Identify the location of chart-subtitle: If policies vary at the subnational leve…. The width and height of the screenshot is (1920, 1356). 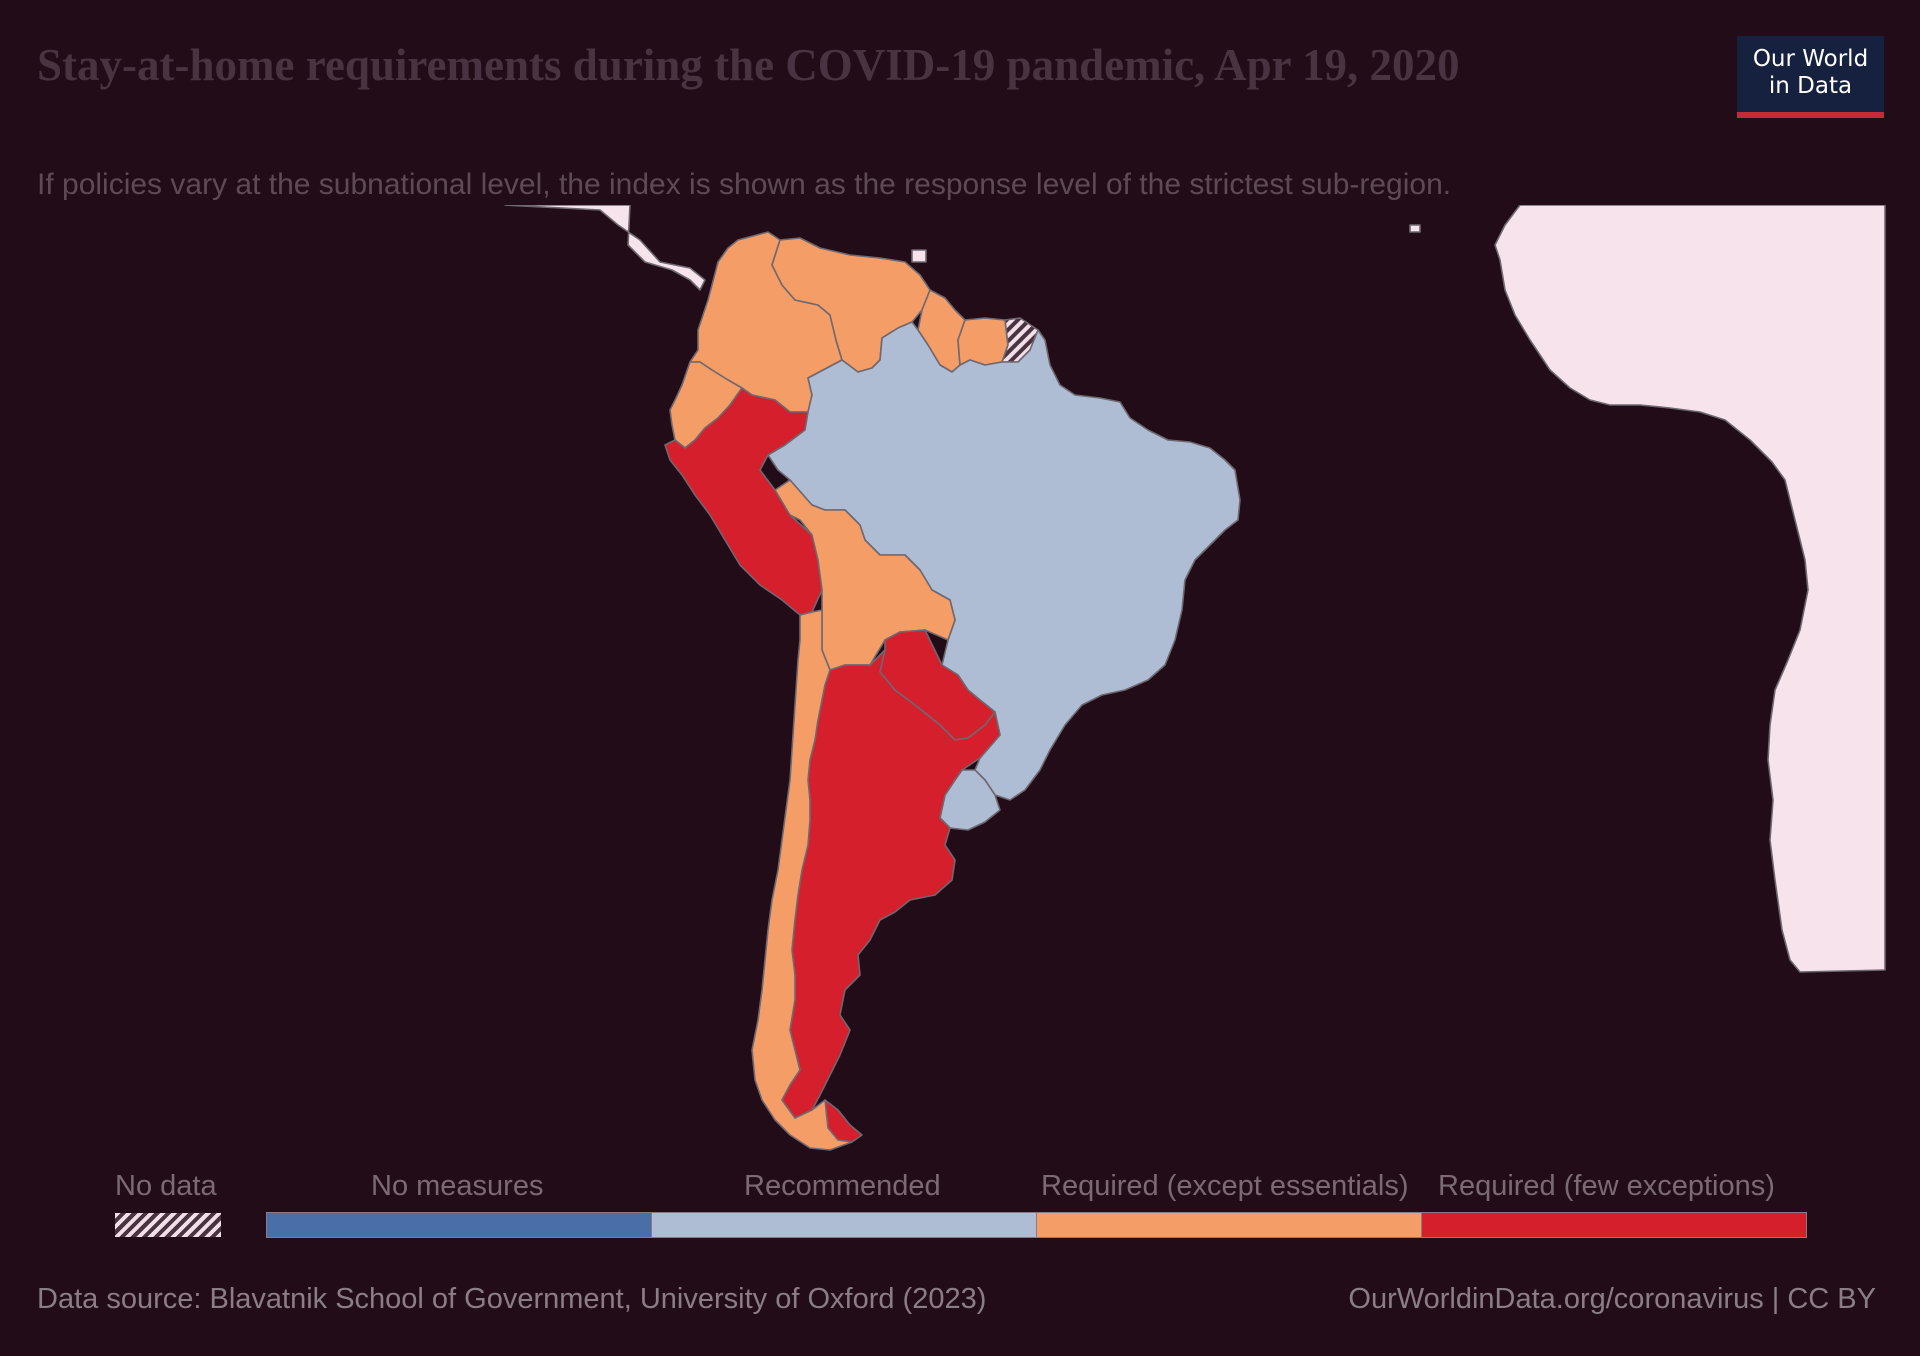
(744, 184).